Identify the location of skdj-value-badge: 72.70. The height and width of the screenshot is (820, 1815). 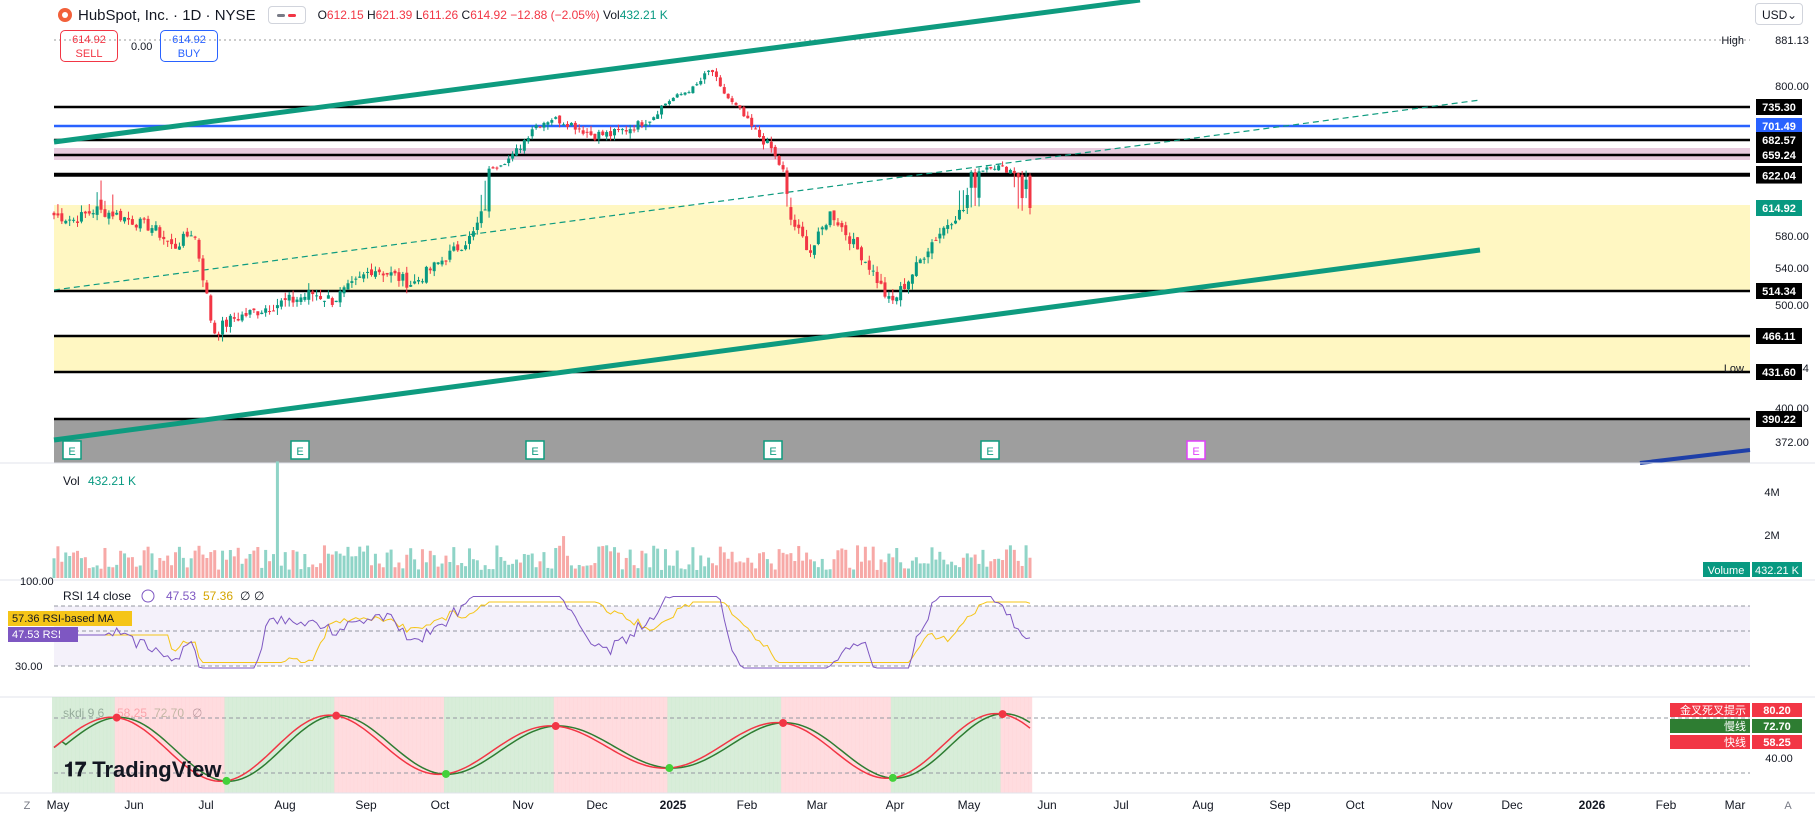
(1777, 727).